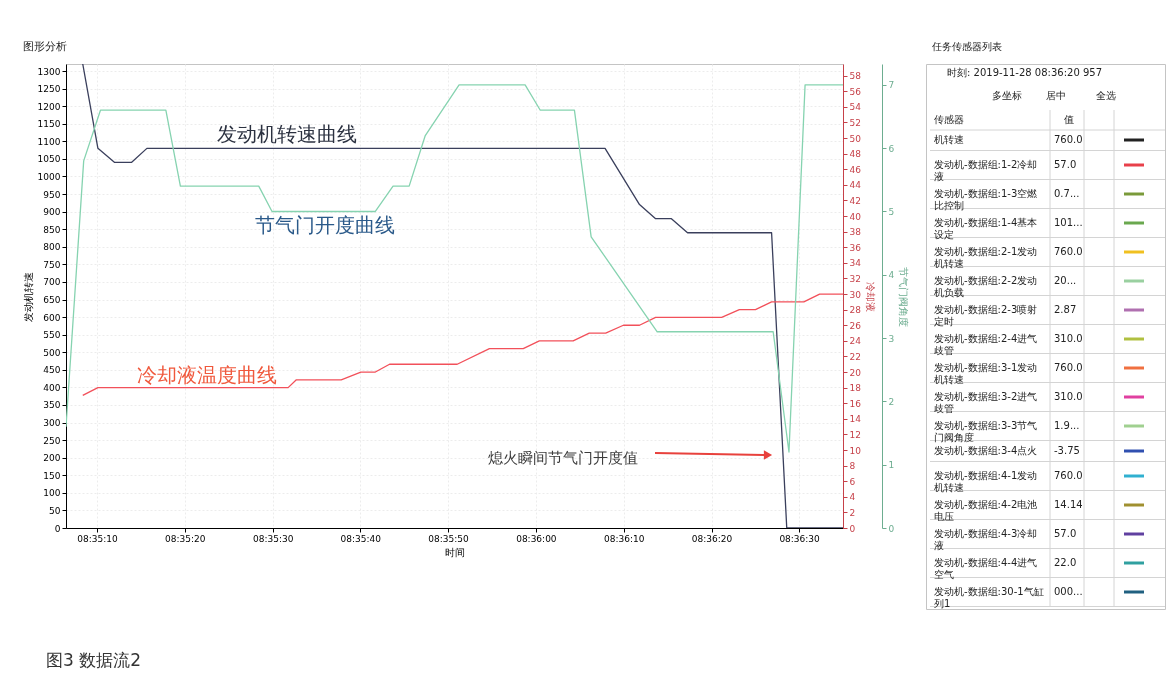 The width and height of the screenshot is (1176, 682). What do you see at coordinates (891, 85) in the screenshot?
I see `y3-tick-label: 7` at bounding box center [891, 85].